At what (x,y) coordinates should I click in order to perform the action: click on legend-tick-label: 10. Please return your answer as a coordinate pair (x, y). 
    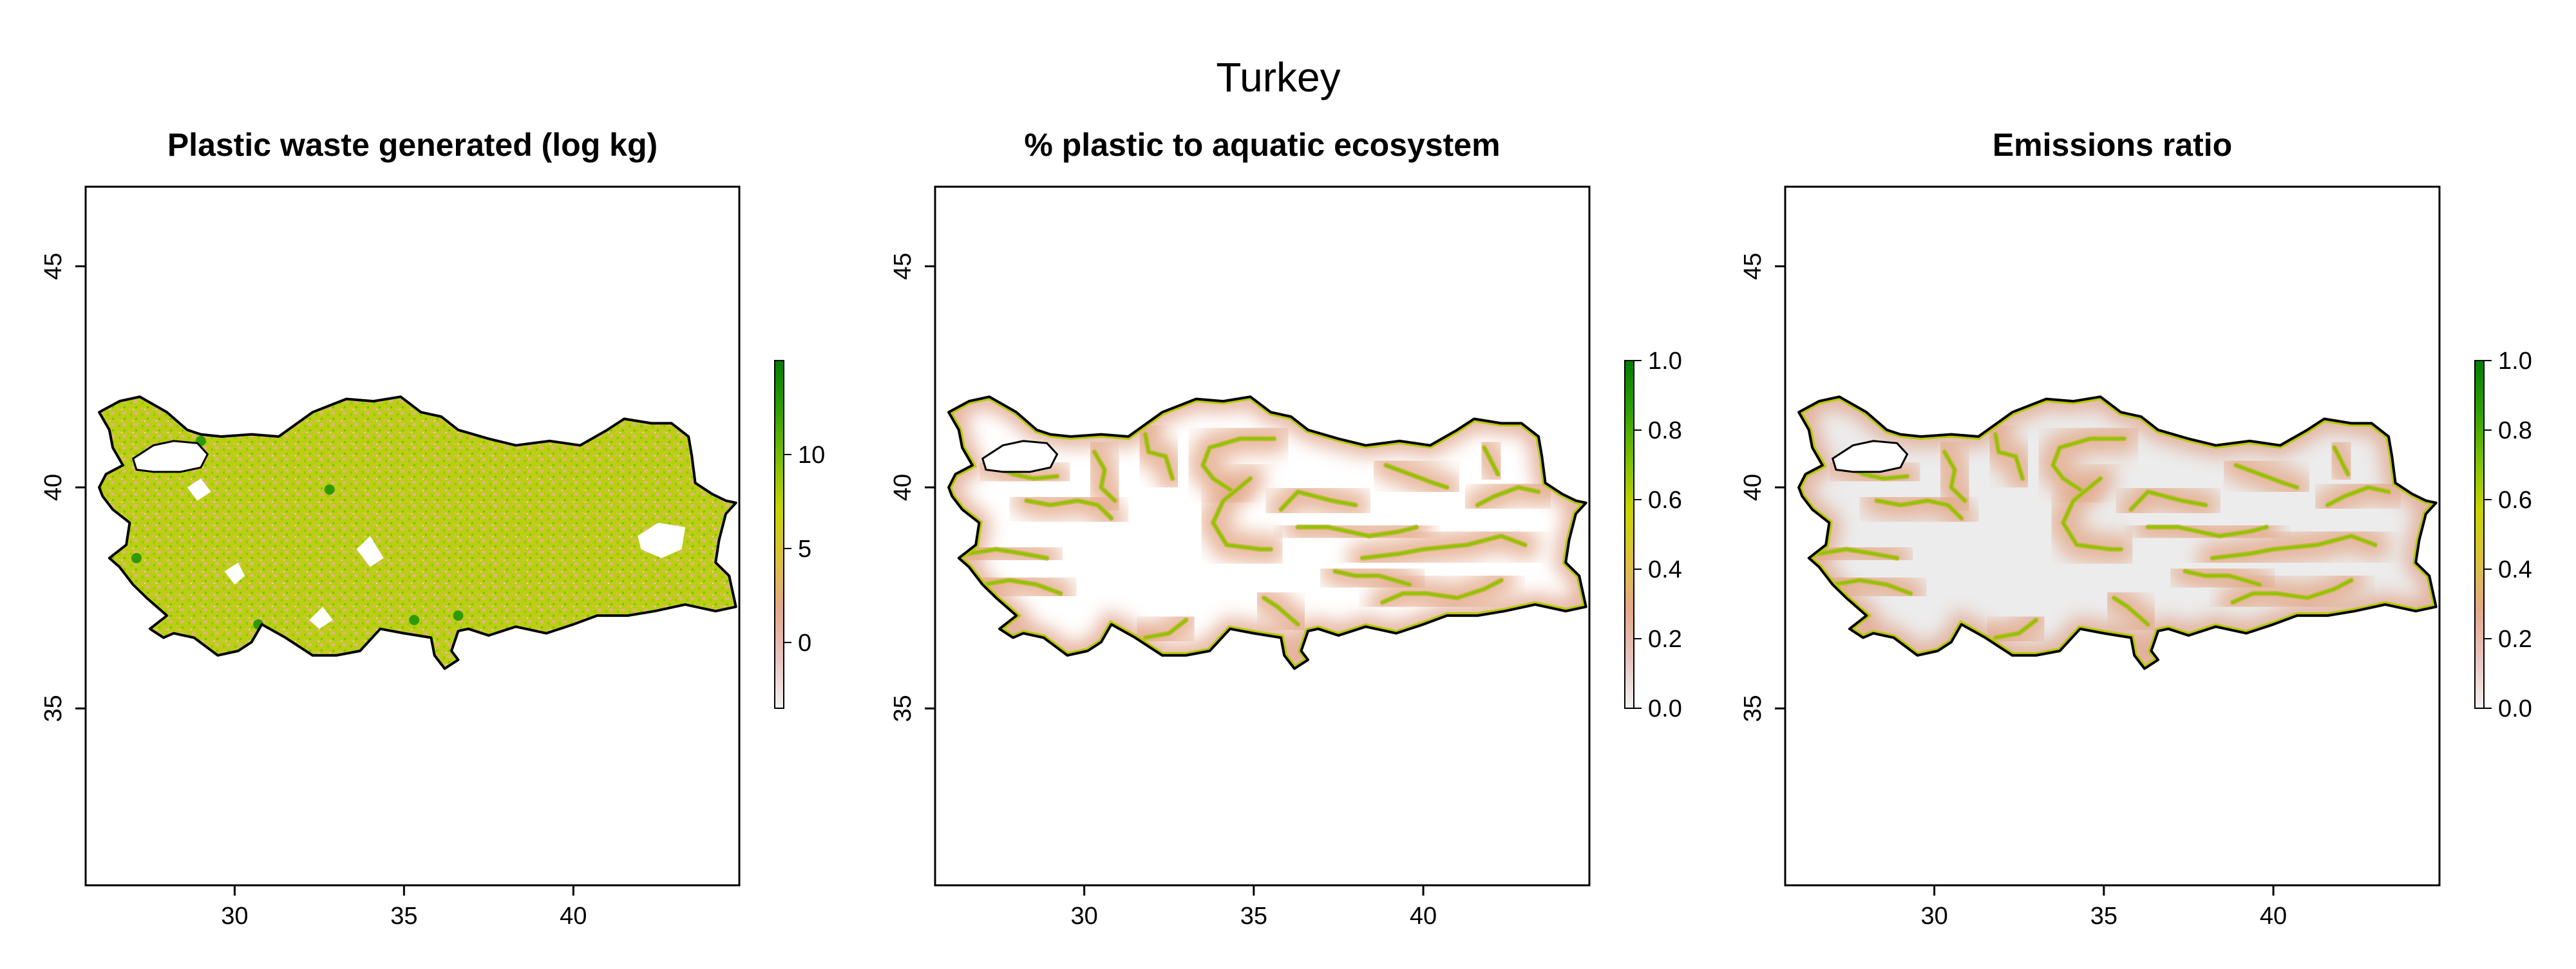
    Looking at the image, I should click on (812, 456).